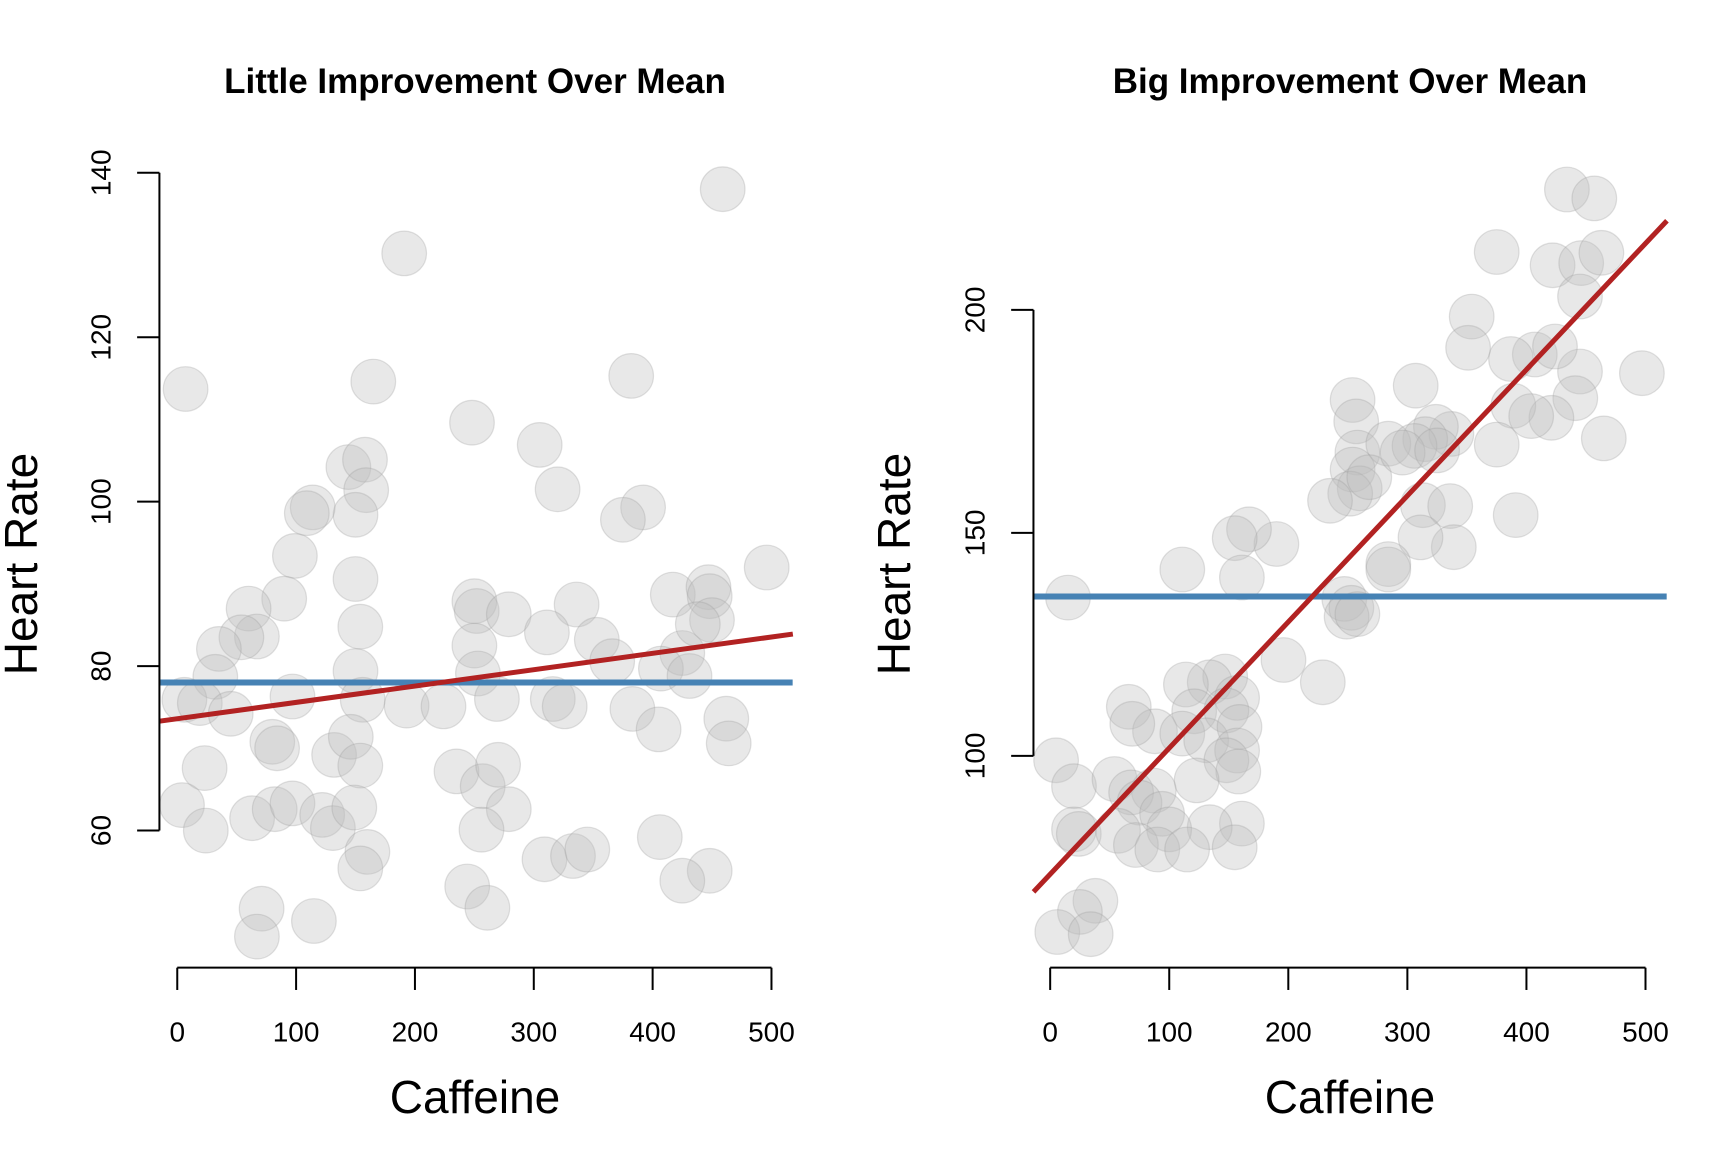 This screenshot has height=1157, width=1728. I want to click on chart-title: Big Improvement Over Mean, so click(1350, 81).